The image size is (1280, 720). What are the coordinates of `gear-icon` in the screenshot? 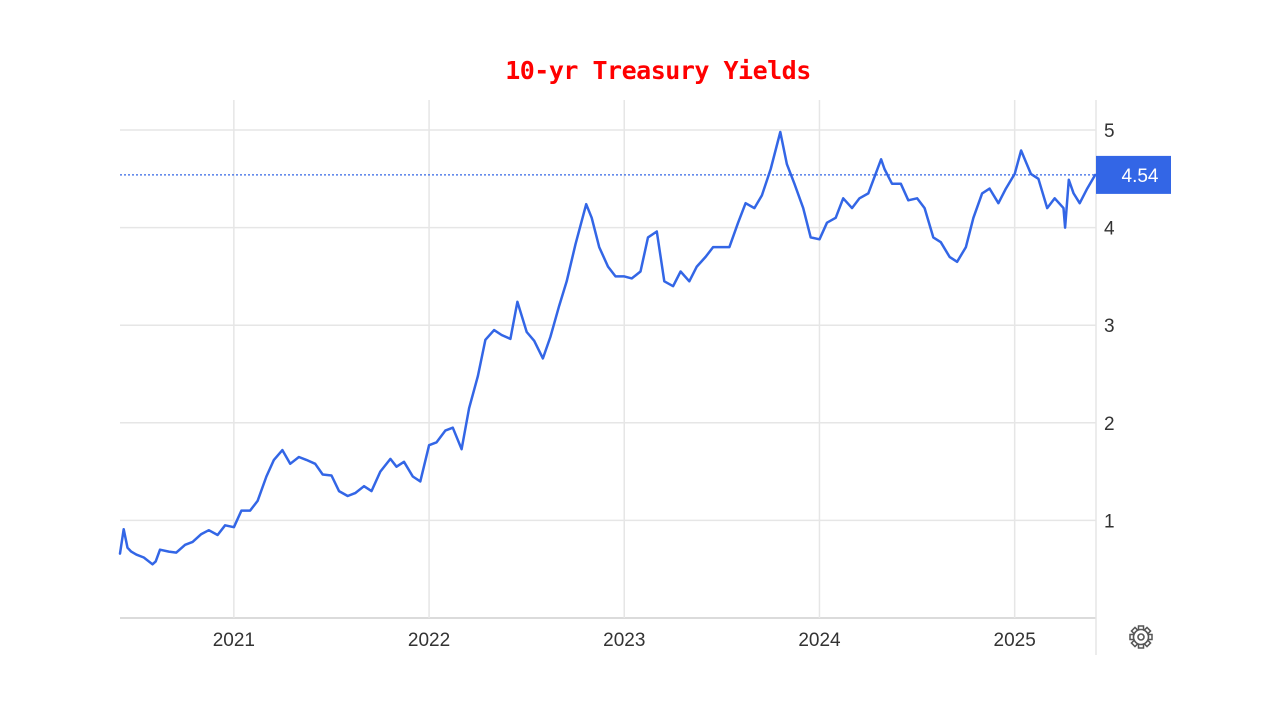 It's located at (1141, 637).